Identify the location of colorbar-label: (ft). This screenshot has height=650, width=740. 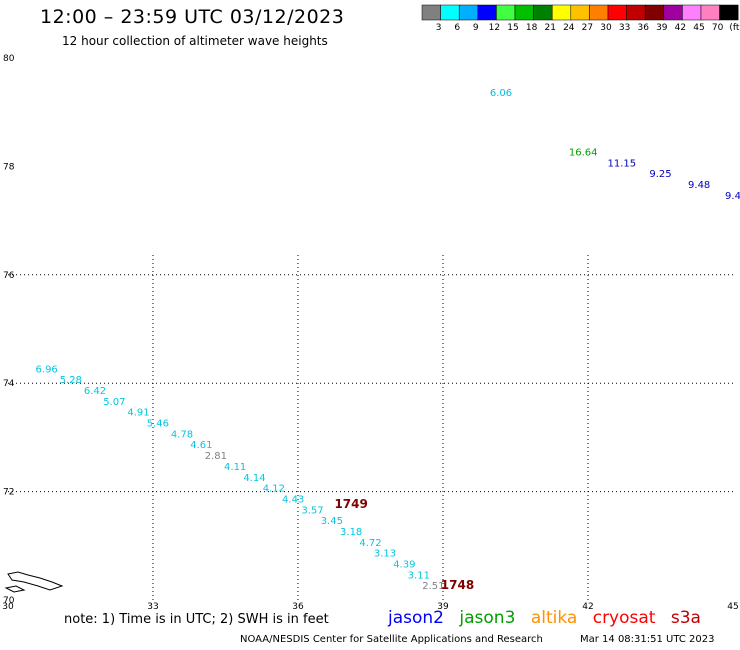
(734, 28).